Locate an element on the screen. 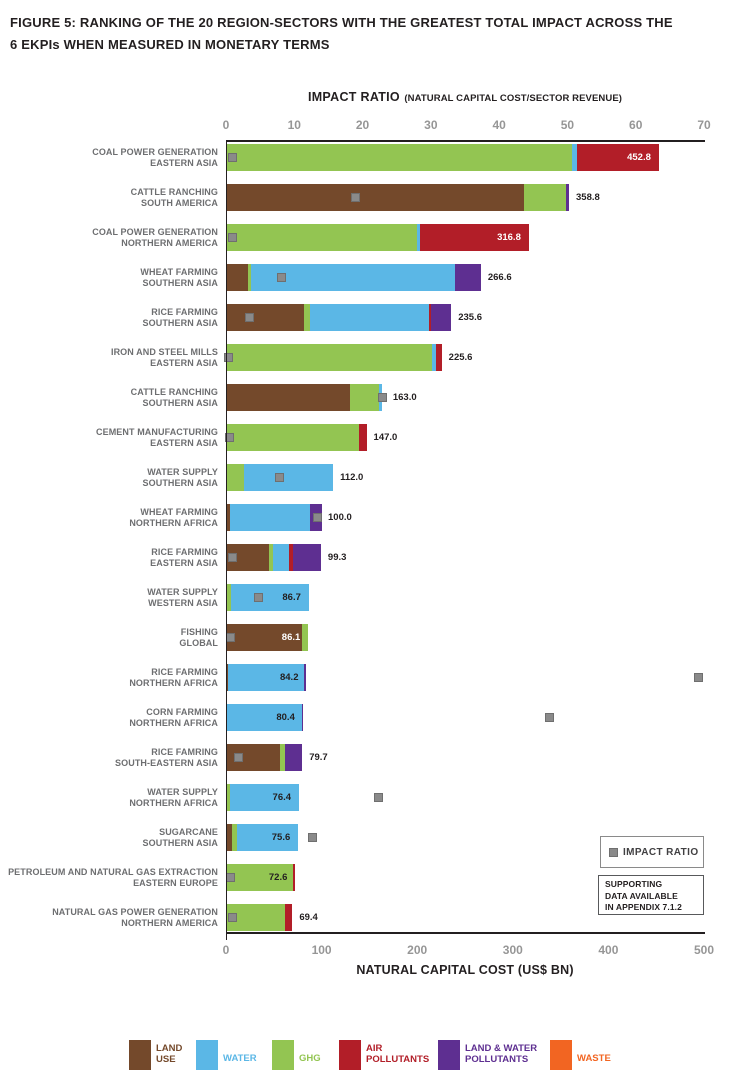  bar-row: WATER SUPPLY SOUTHERN ASIA 112.0 is located at coordinates (370, 484).